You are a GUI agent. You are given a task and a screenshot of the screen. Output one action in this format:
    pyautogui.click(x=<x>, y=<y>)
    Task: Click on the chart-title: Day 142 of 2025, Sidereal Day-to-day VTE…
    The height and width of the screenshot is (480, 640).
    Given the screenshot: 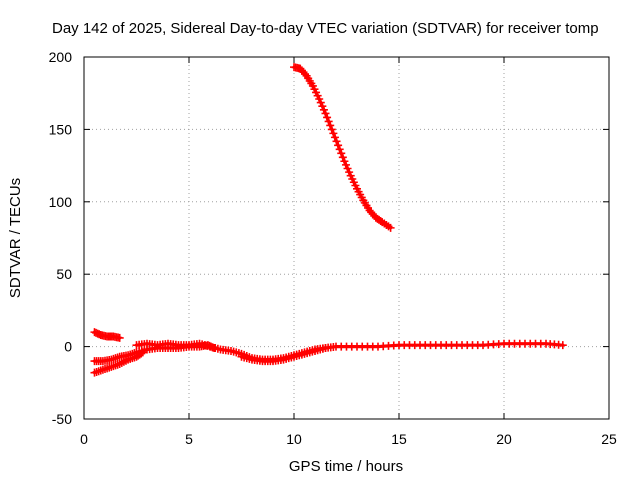 What is the action you would take?
    pyautogui.click(x=325, y=28)
    